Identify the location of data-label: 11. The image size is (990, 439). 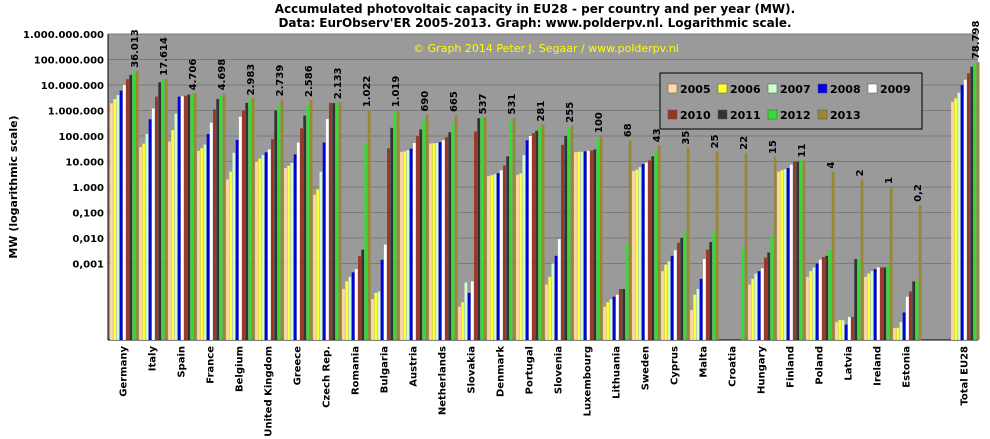
(802, 150).